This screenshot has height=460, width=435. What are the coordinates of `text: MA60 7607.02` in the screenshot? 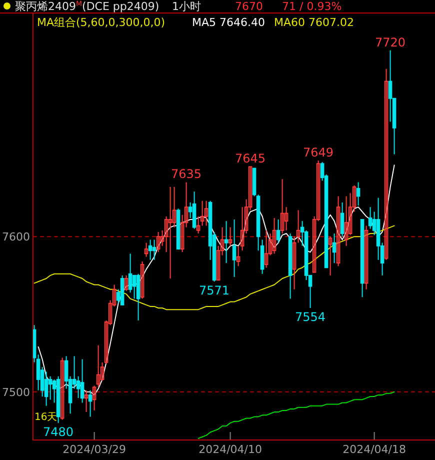 It's located at (314, 22).